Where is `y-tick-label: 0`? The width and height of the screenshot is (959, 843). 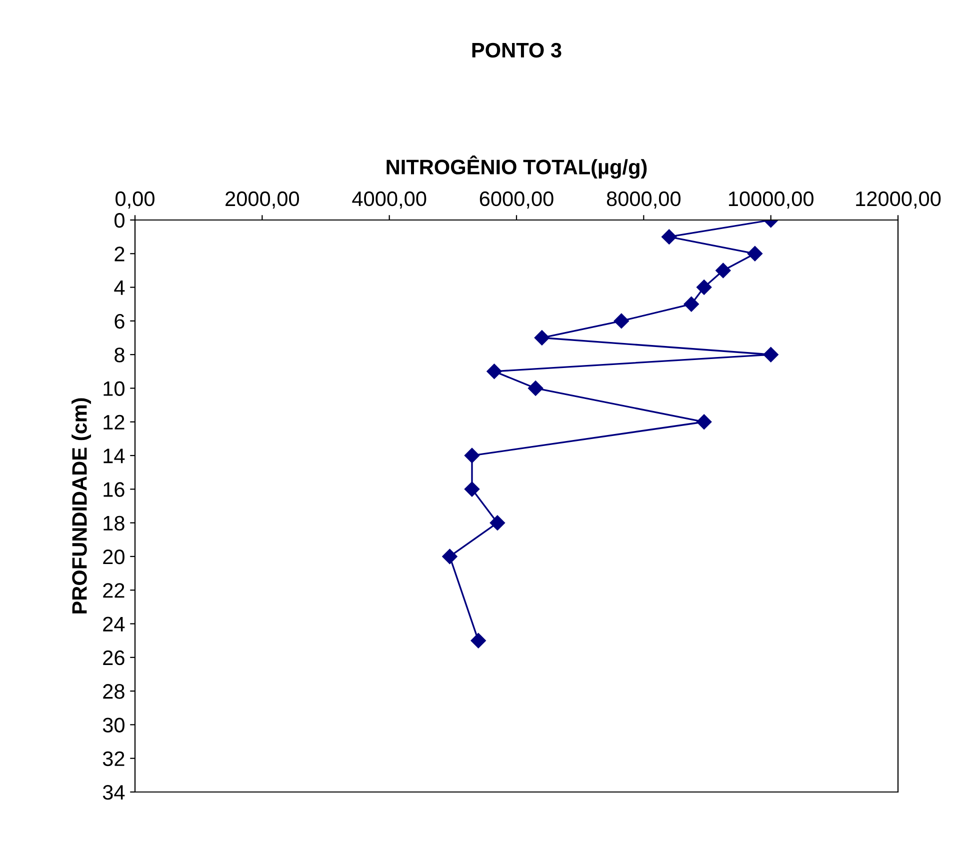
y-tick-label: 0 is located at coordinates (119, 220).